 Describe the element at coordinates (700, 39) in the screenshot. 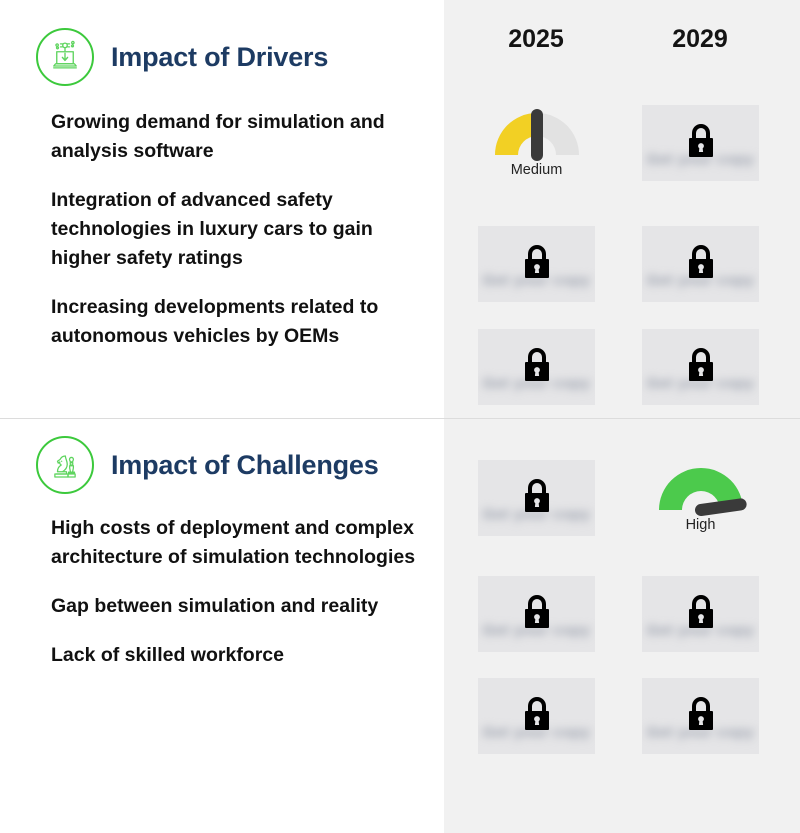

I see `column-header-2029: 2029` at that location.